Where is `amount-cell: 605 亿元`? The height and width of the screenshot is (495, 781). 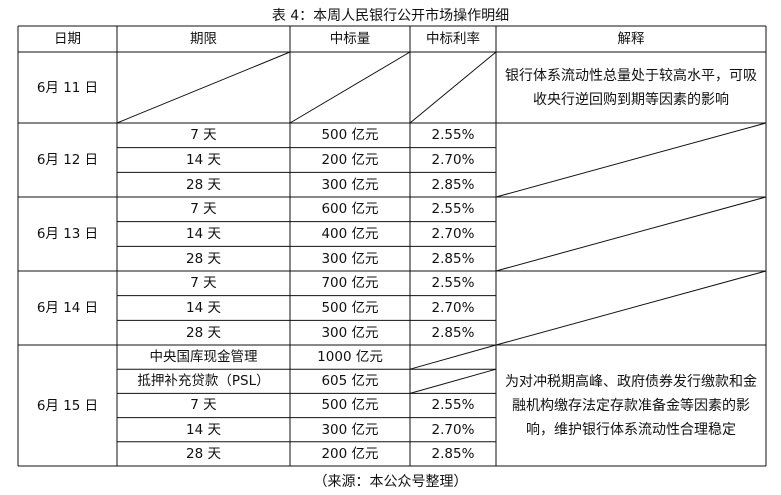 amount-cell: 605 亿元 is located at coordinates (350, 381).